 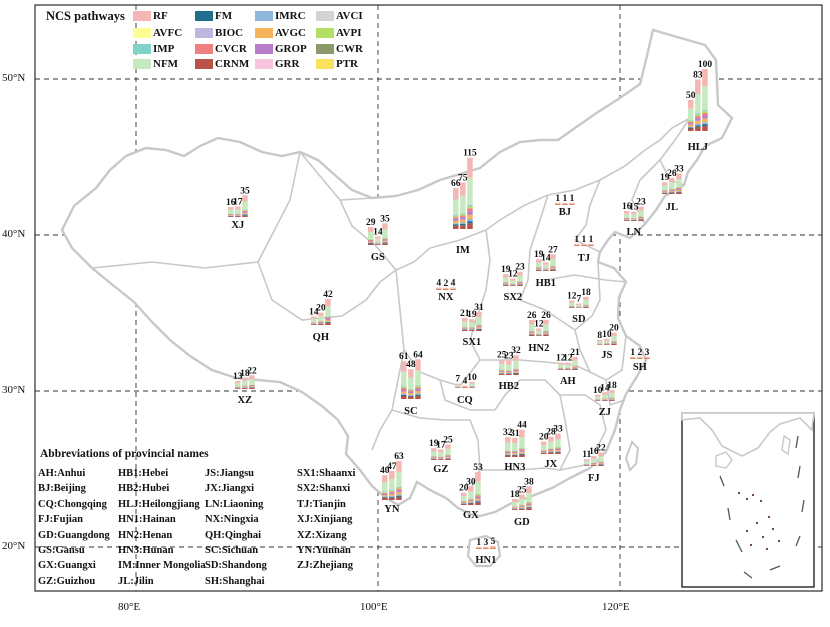 What do you see at coordinates (325, 565) in the screenshot?
I see `abbreviation-entry: ZJ:Zhejiang` at bounding box center [325, 565].